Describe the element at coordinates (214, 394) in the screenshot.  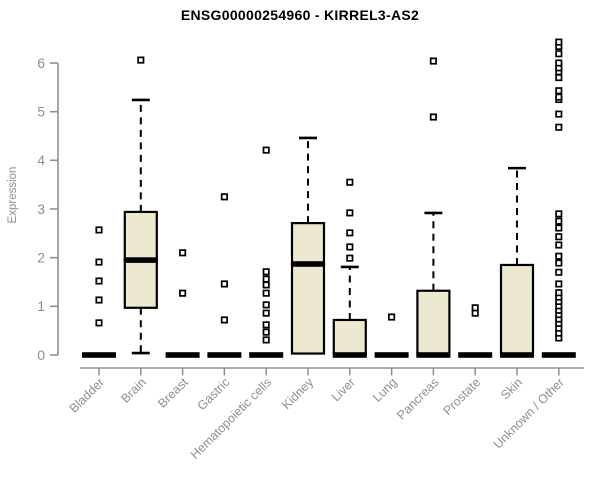
I see `x-axis-label-gastric: Gastric` at that location.